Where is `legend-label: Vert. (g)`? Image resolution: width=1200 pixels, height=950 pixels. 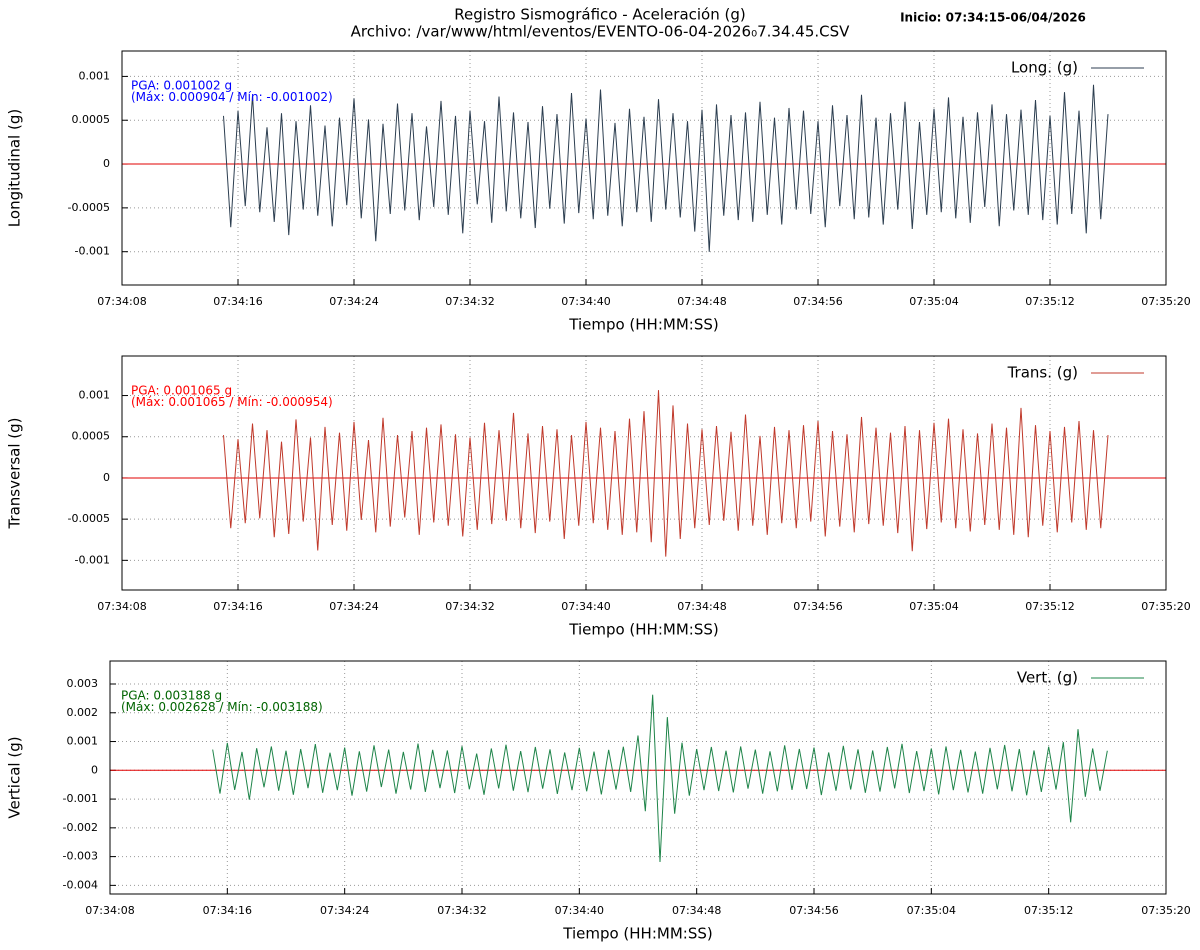
legend-label: Vert. (g) is located at coordinates (1047, 678).